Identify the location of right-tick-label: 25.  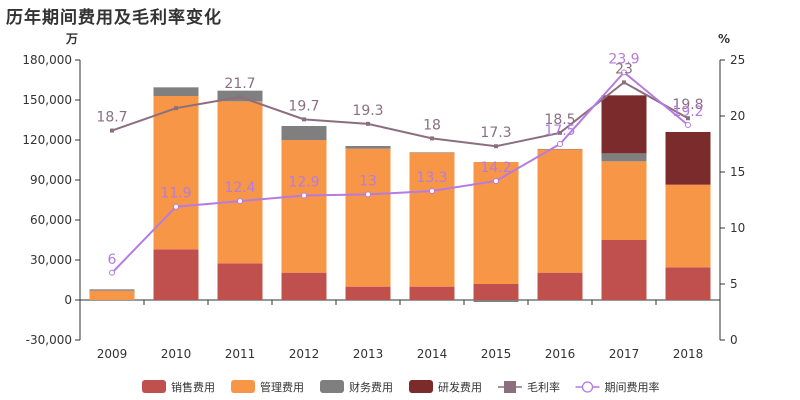
(737, 60).